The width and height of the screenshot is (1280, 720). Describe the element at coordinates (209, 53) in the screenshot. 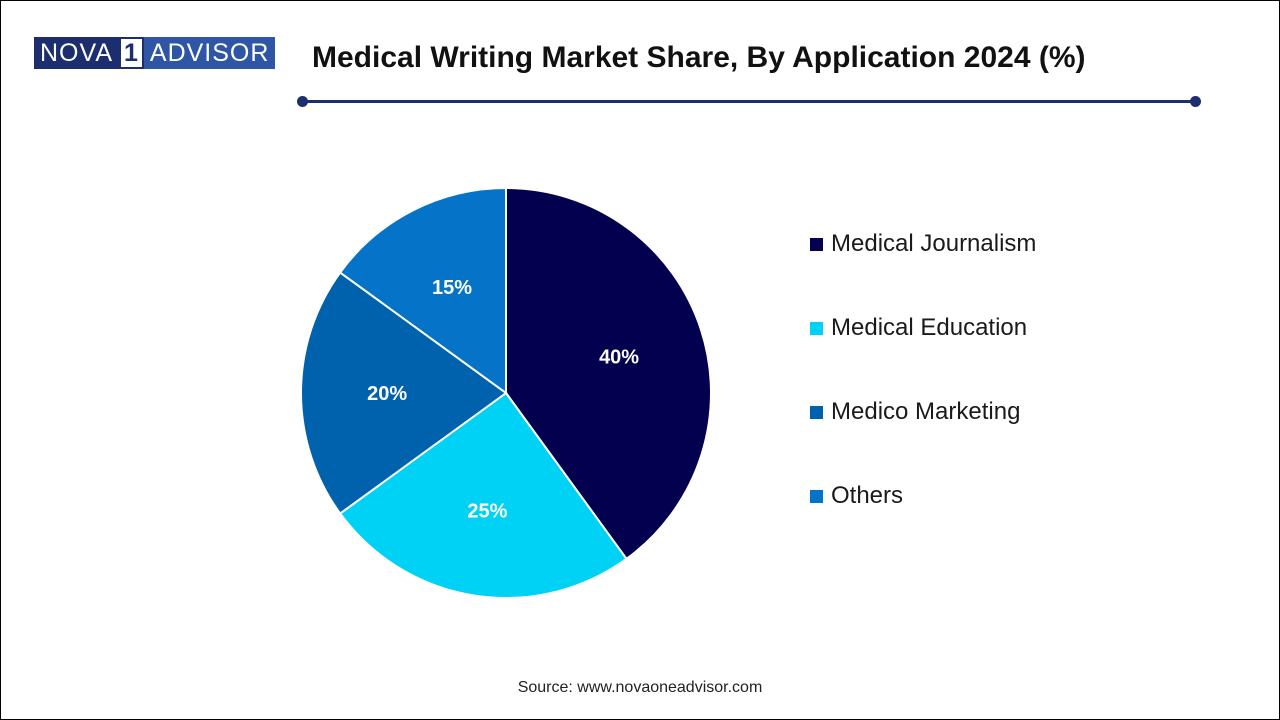

I see `logo-text-advisor: ADVISOR` at that location.